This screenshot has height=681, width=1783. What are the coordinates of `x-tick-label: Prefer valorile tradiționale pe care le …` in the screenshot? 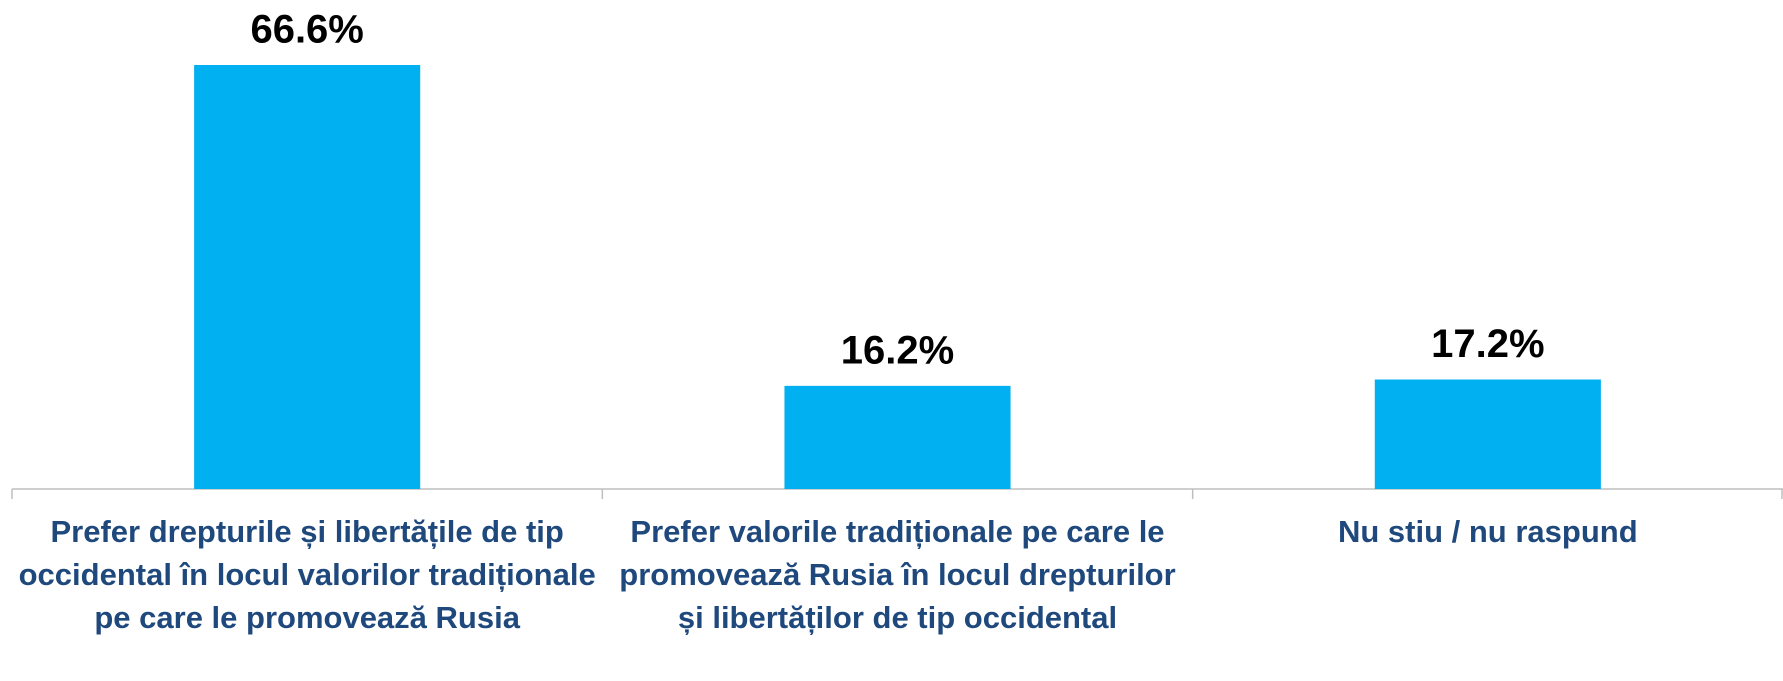 It's located at (897, 574).